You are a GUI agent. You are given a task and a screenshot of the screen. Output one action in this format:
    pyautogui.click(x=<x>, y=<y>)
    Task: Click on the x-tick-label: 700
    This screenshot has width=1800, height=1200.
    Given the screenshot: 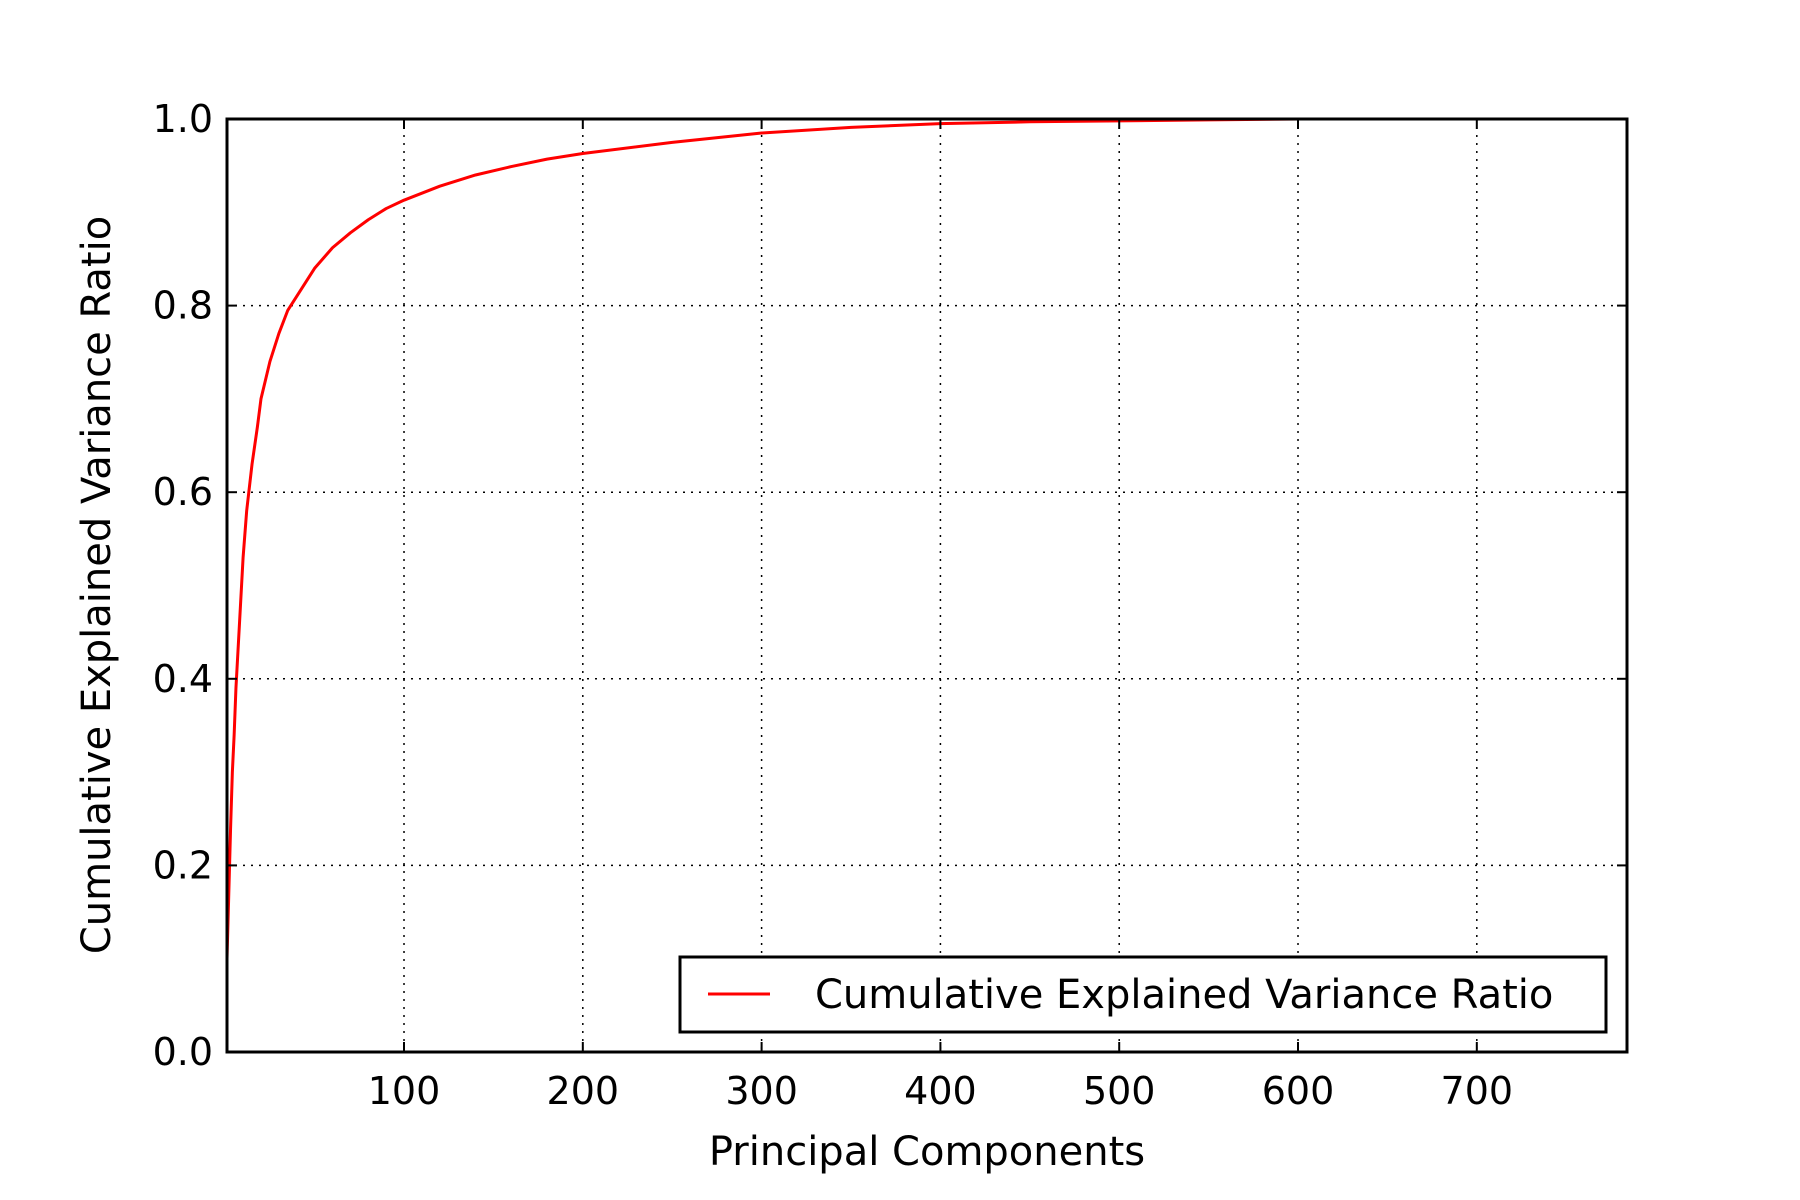 What is the action you would take?
    pyautogui.click(x=1477, y=1091)
    